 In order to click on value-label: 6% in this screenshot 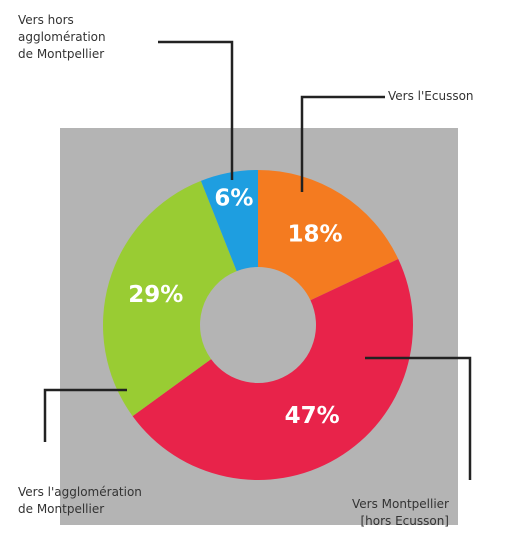, I will do `click(233, 198)`.